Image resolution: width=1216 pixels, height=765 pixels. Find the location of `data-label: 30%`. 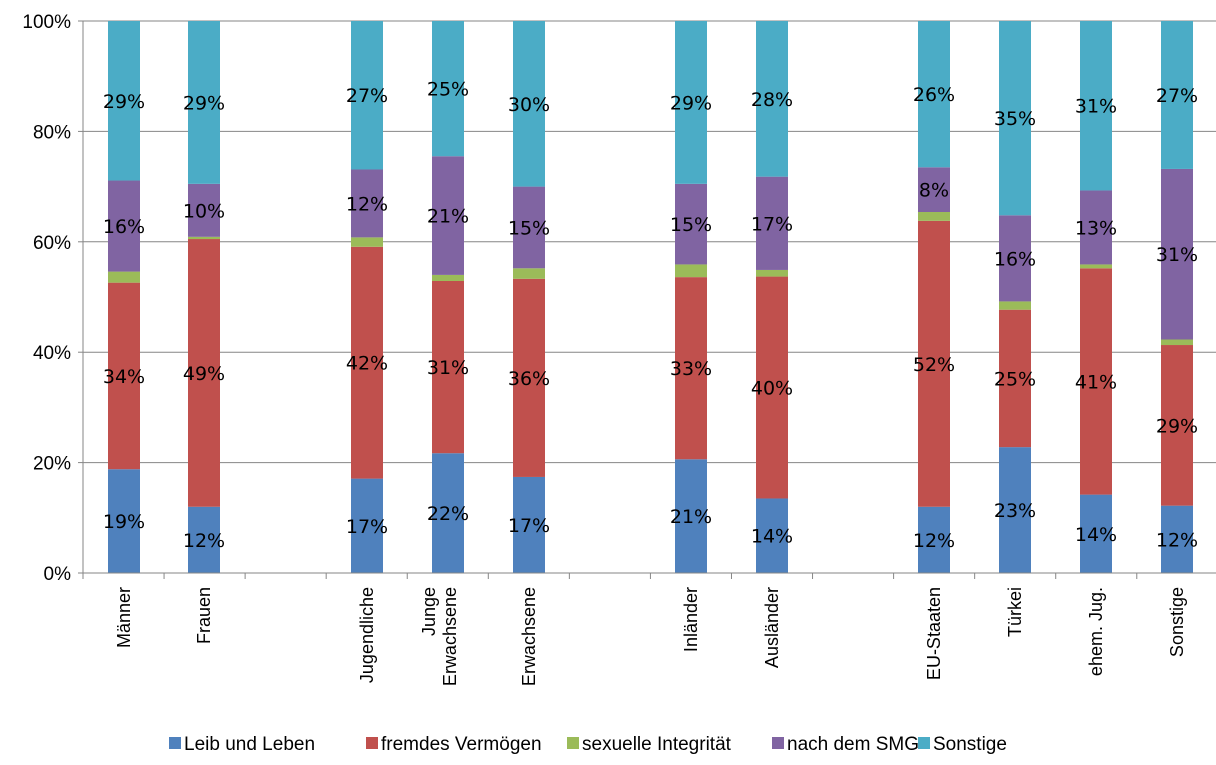

data-label: 30% is located at coordinates (529, 105).